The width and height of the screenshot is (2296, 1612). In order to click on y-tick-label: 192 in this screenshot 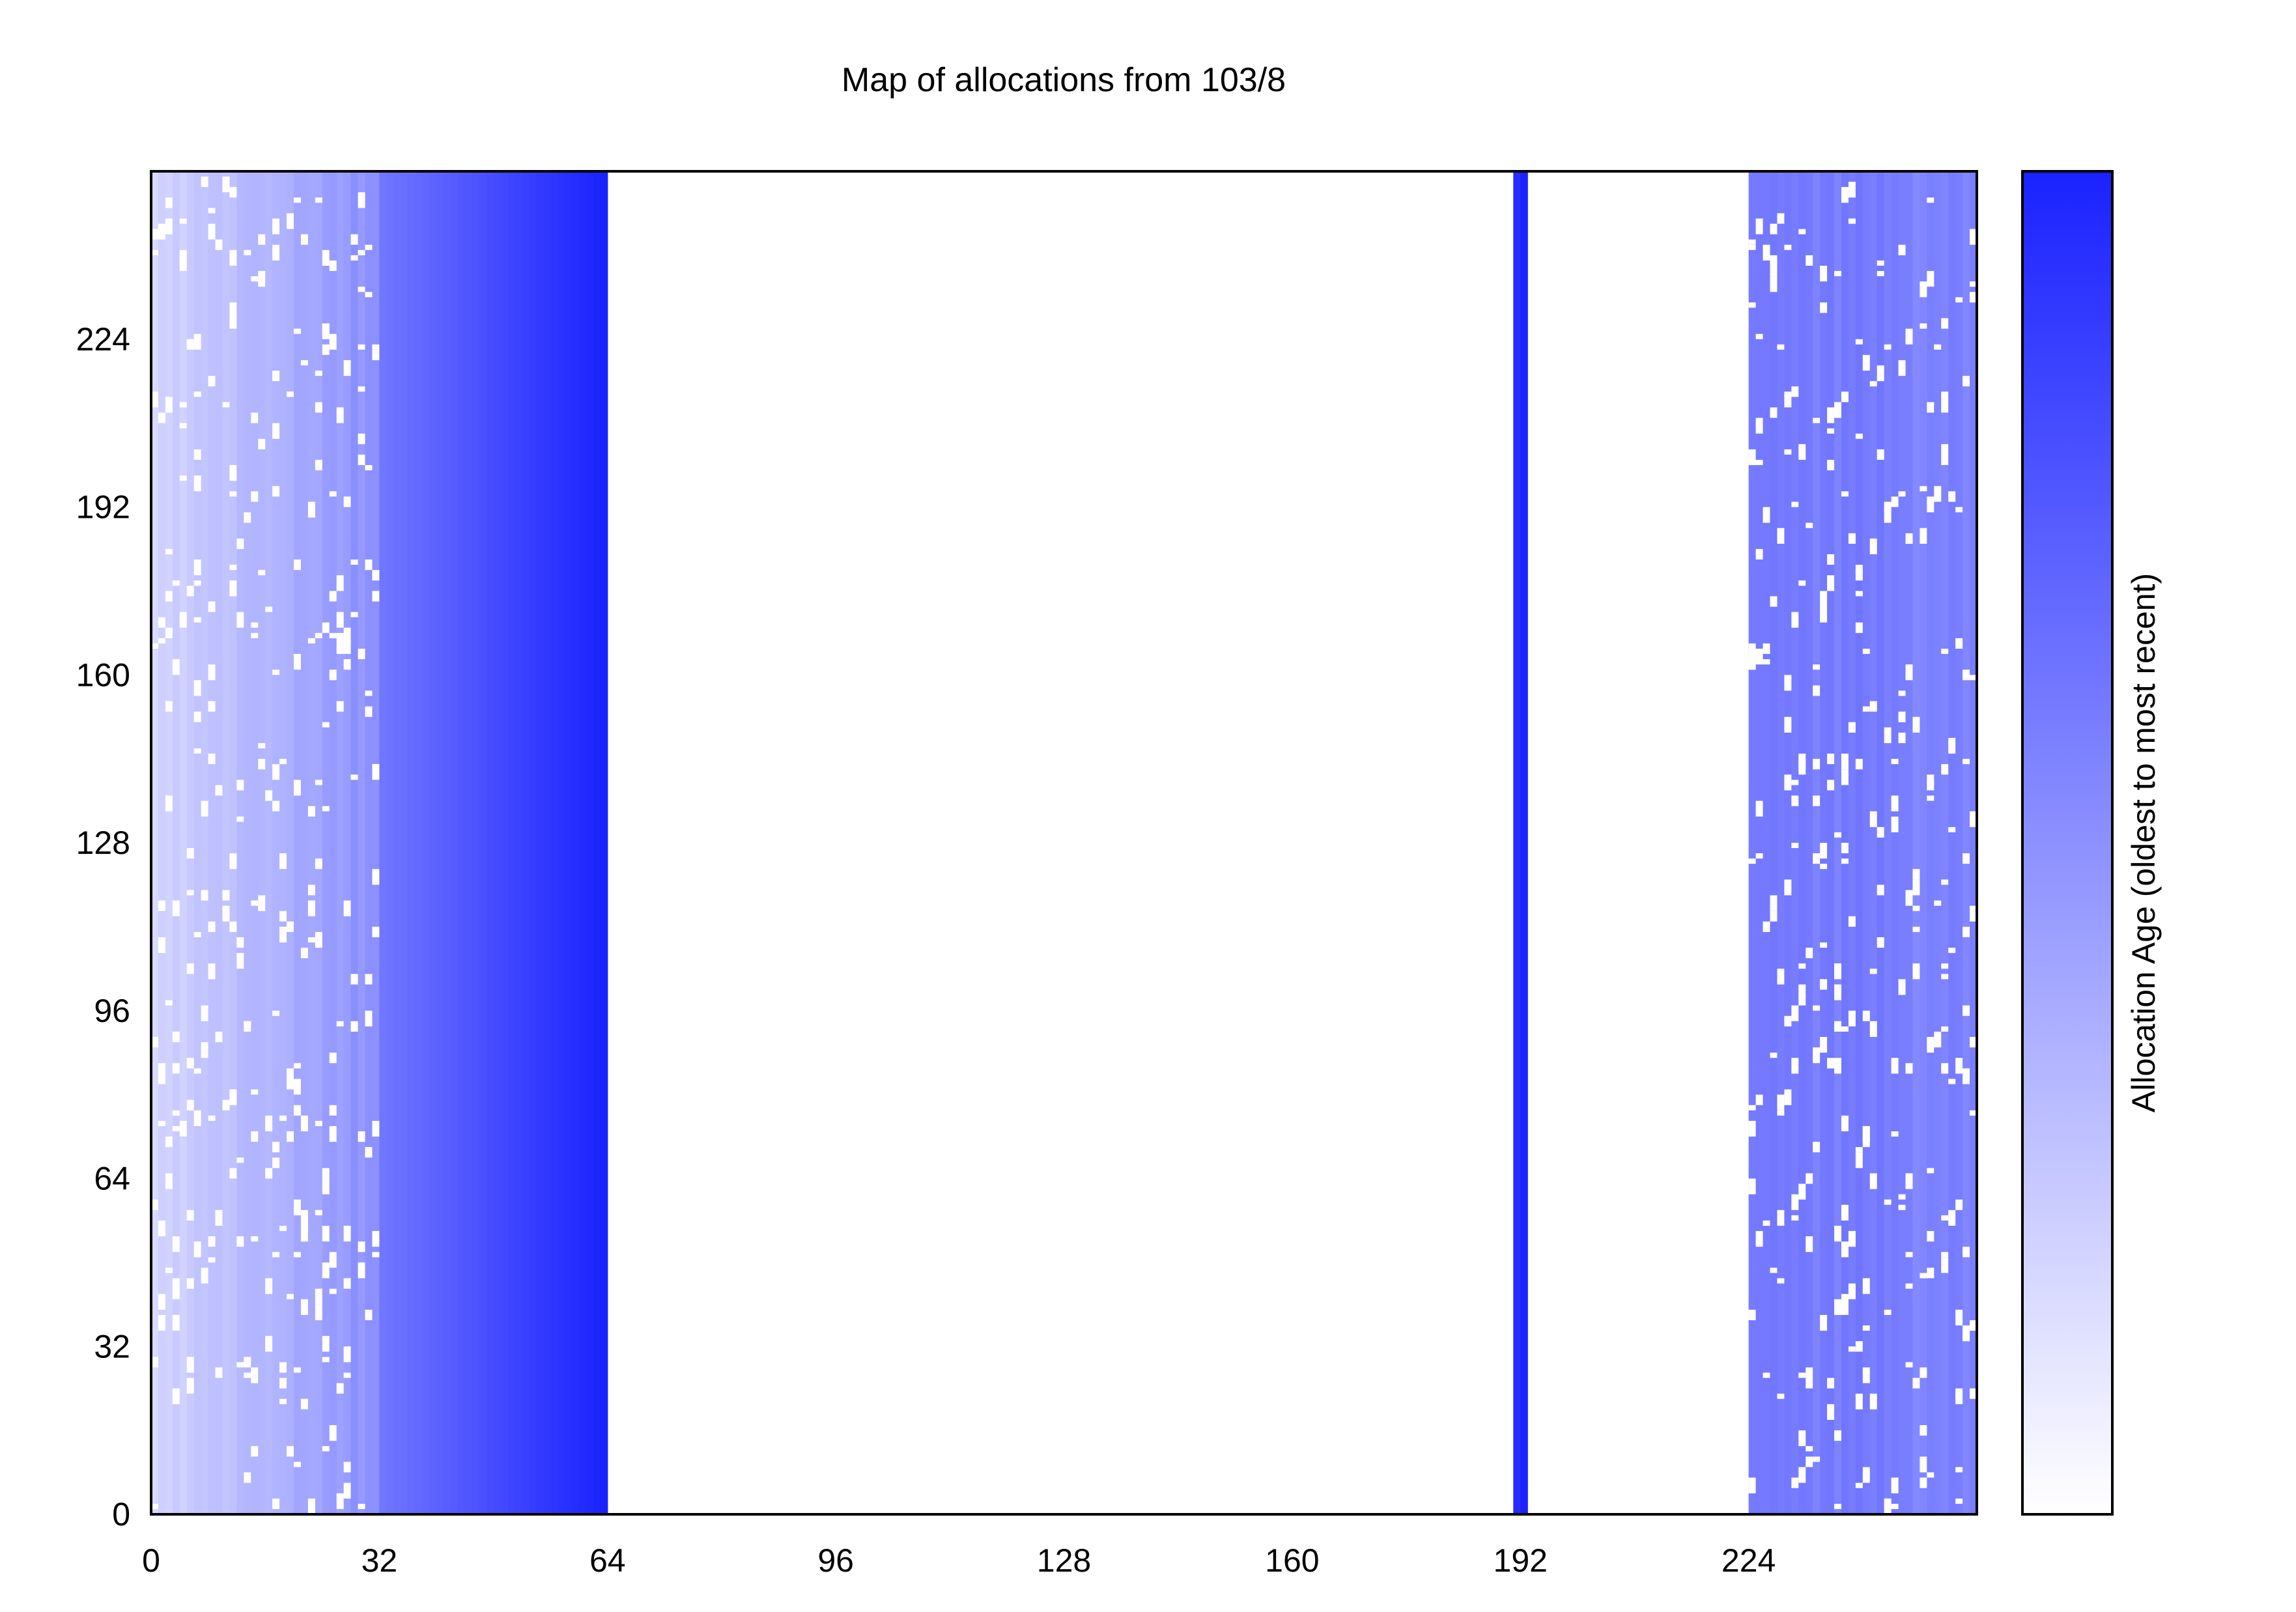, I will do `click(103, 507)`.